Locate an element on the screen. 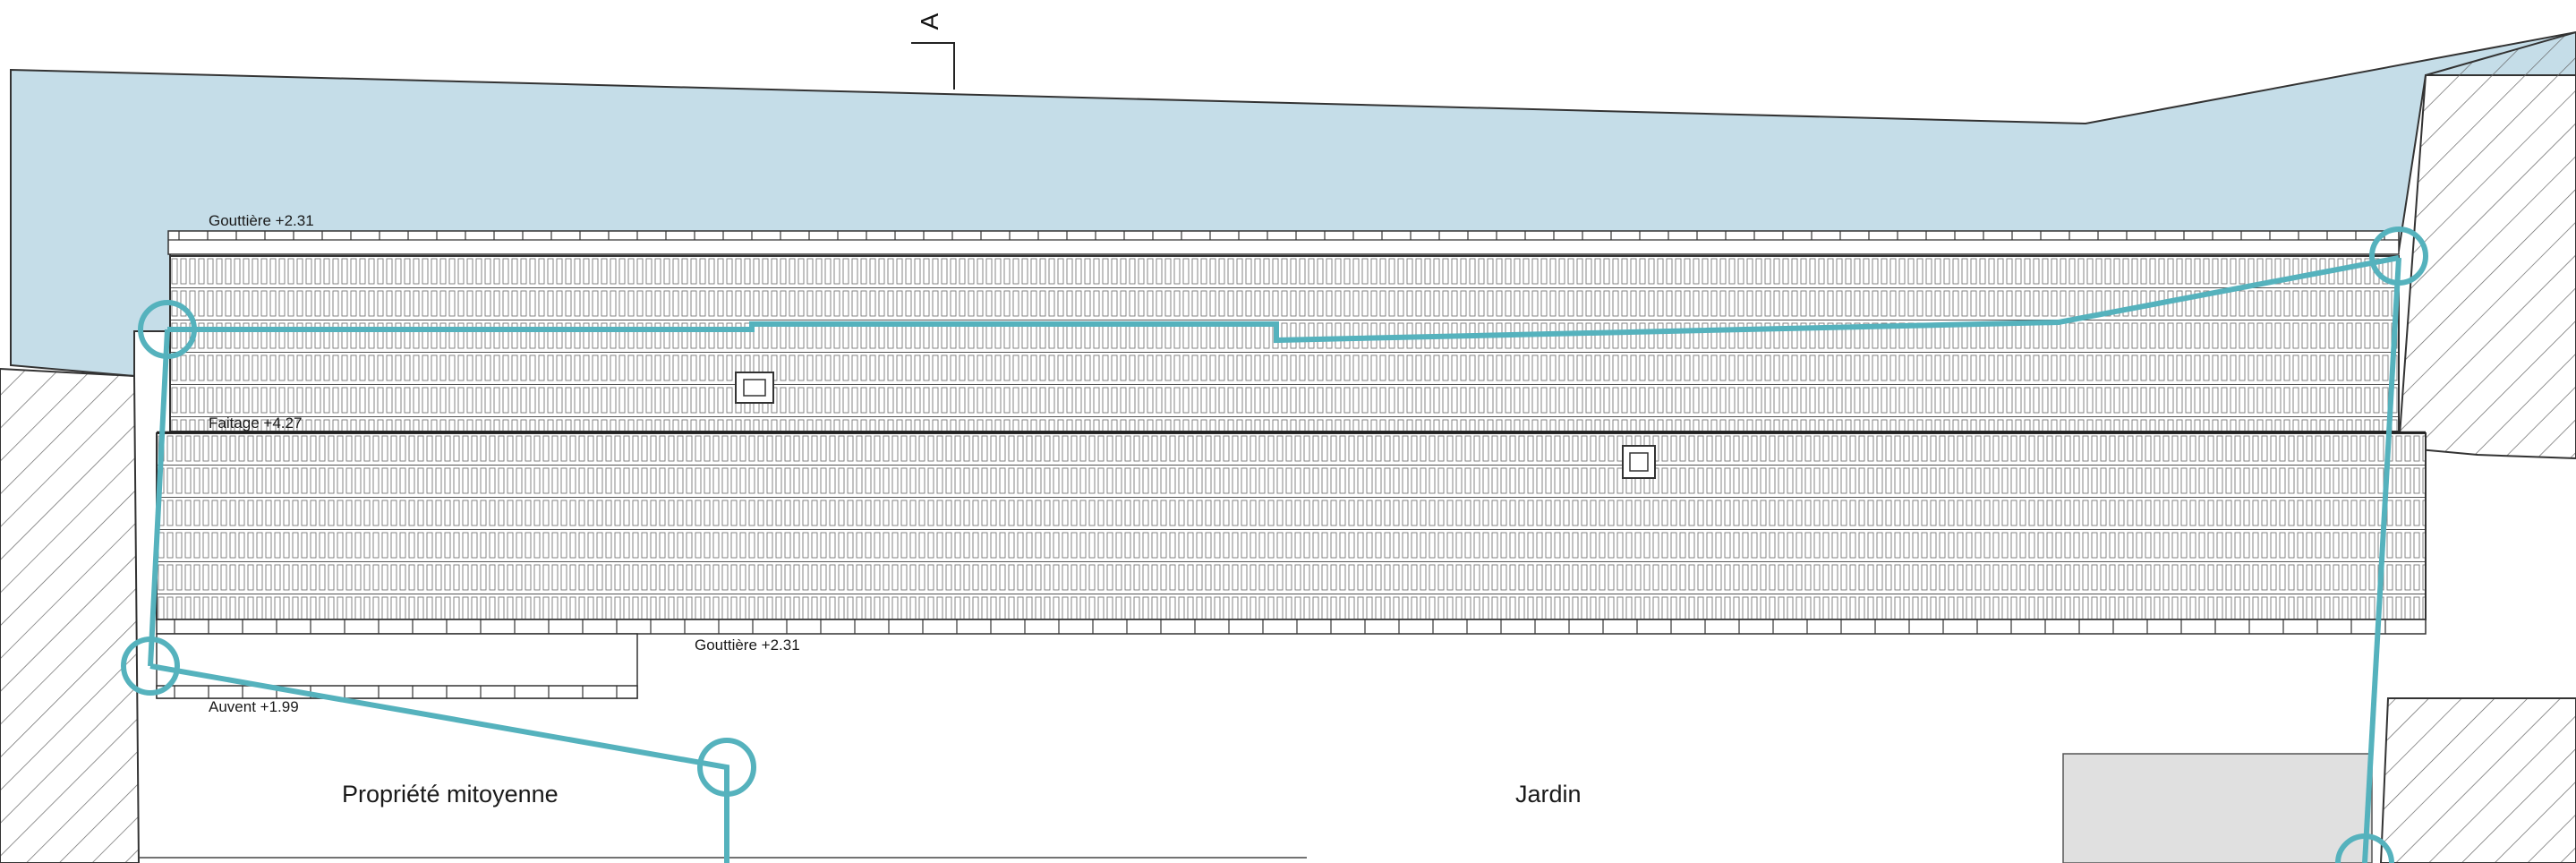 The image size is (2576, 863). label-garden: Jardin is located at coordinates (1548, 794).